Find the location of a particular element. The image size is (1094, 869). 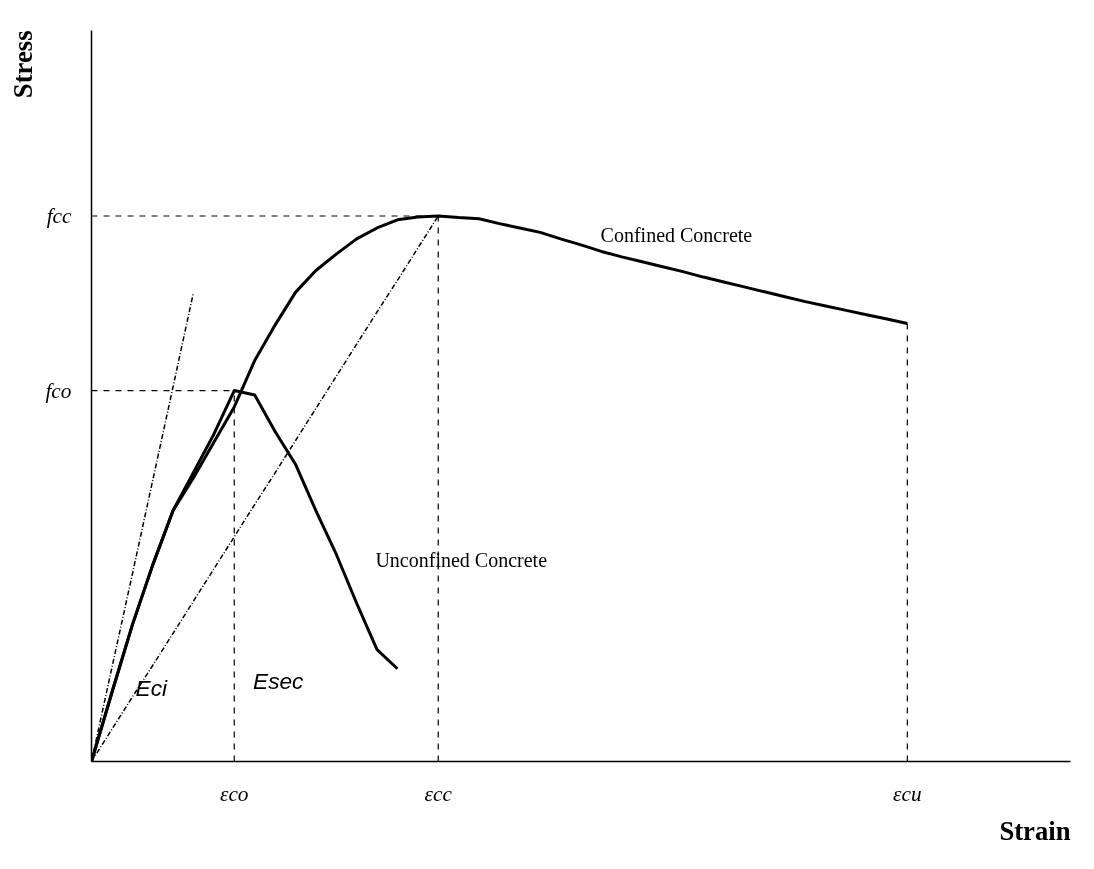

x-tick-label: εcc is located at coordinates (438, 793).